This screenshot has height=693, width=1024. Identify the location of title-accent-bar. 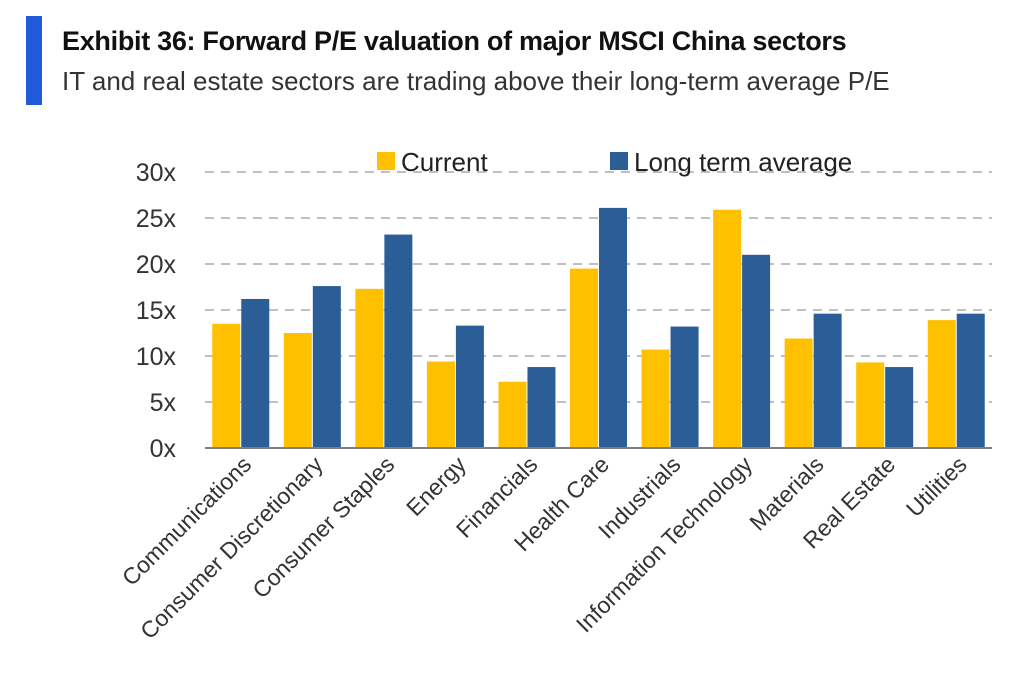
(34, 60).